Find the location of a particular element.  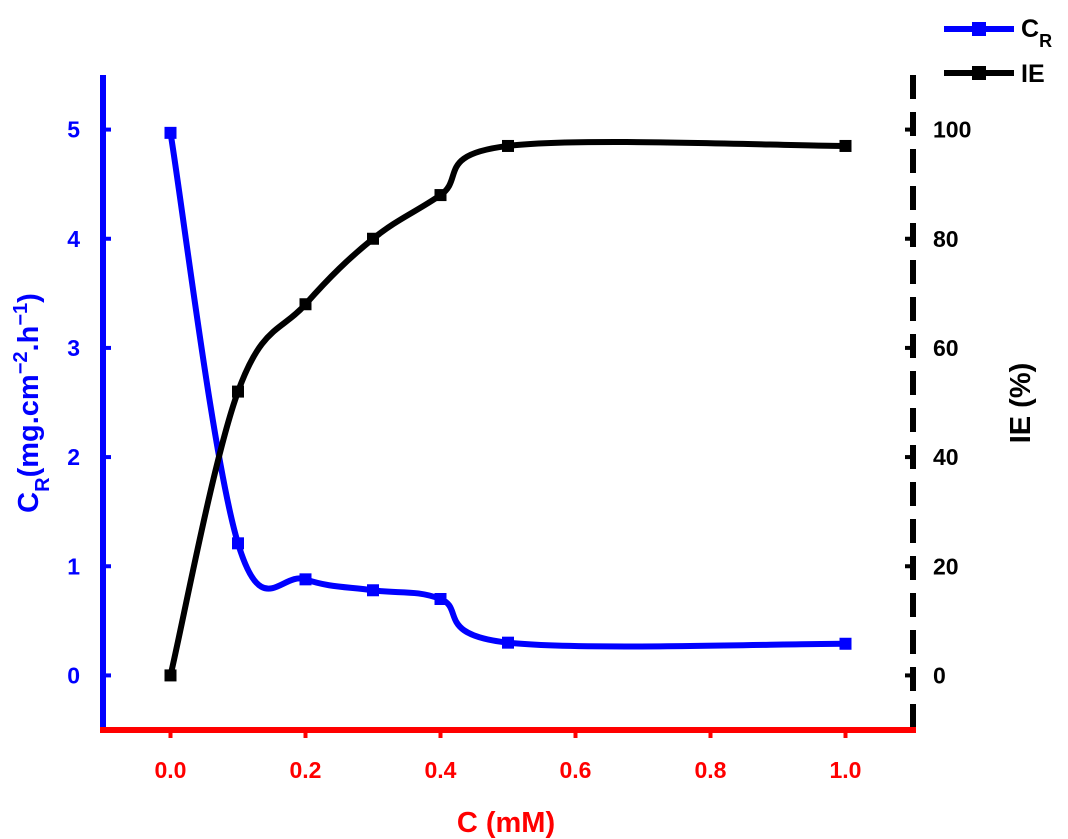

left-axis-title: CR(mg.cm−2.h−1) is located at coordinates (32, 403).